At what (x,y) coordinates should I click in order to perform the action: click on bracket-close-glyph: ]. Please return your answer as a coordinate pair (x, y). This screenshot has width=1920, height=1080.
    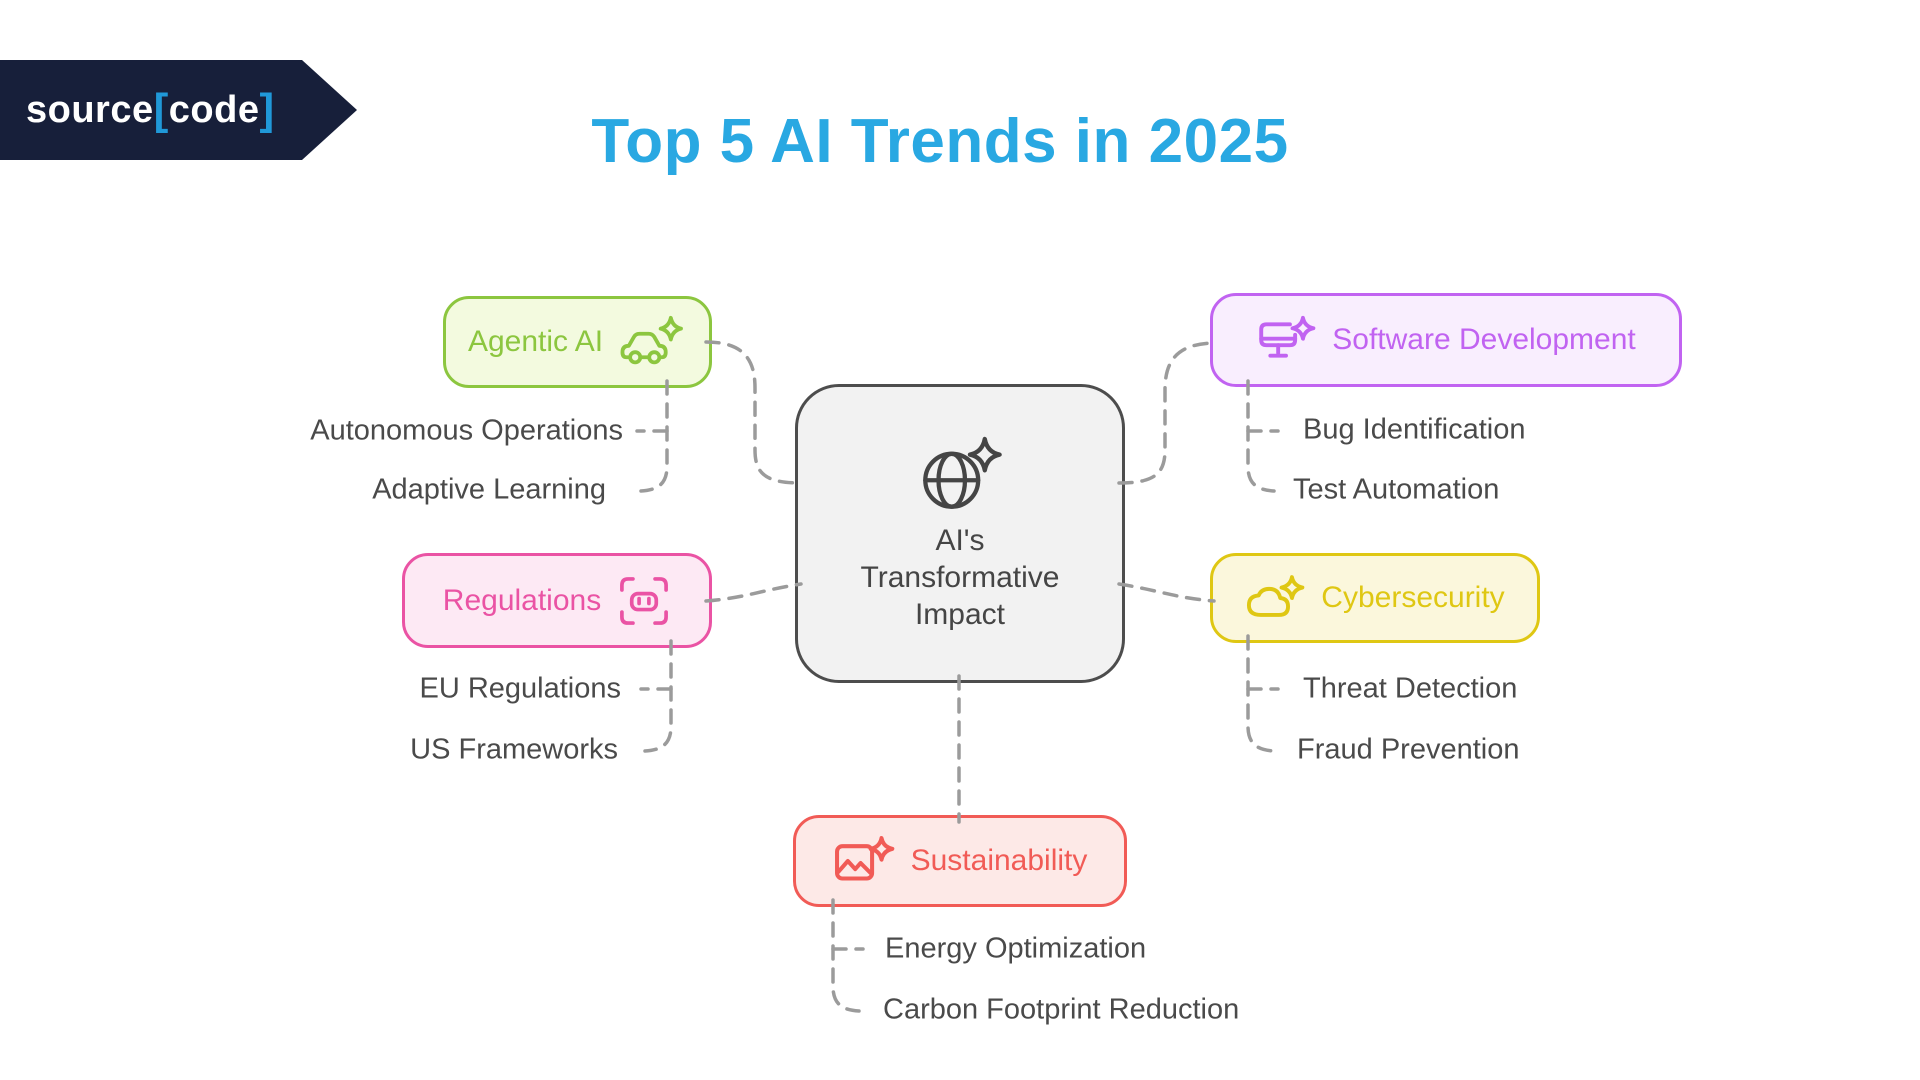
    Looking at the image, I should click on (267, 109).